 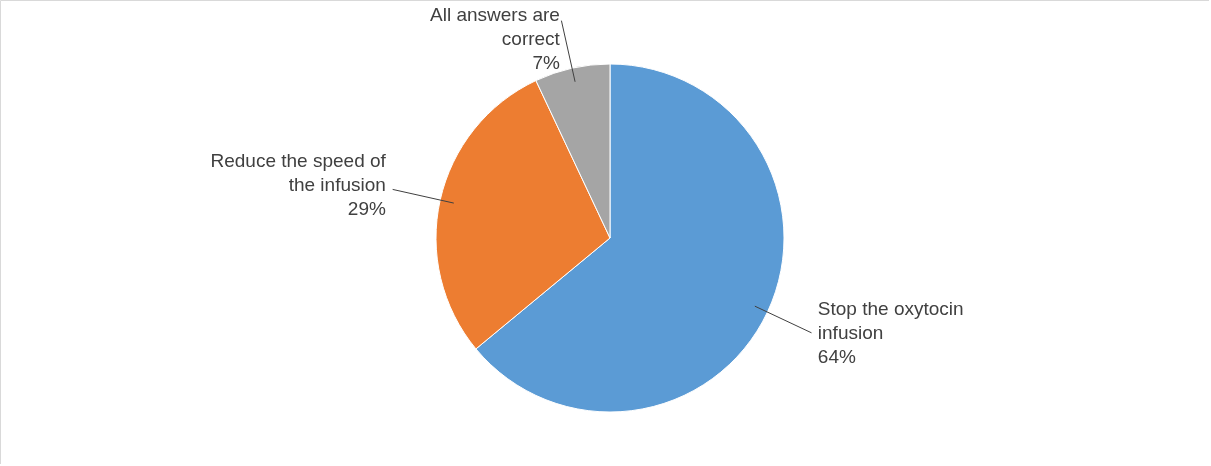 I want to click on data-label: 64%, so click(x=836, y=356).